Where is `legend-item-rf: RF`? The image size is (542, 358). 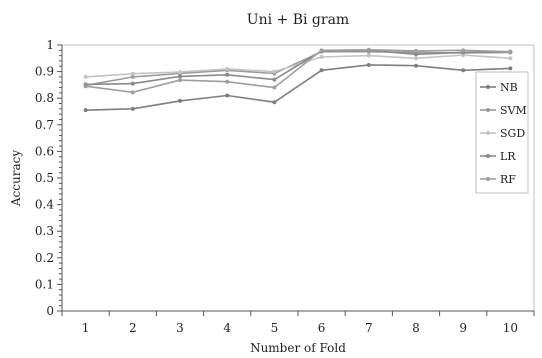
legend-item-rf: RF is located at coordinates (498, 179).